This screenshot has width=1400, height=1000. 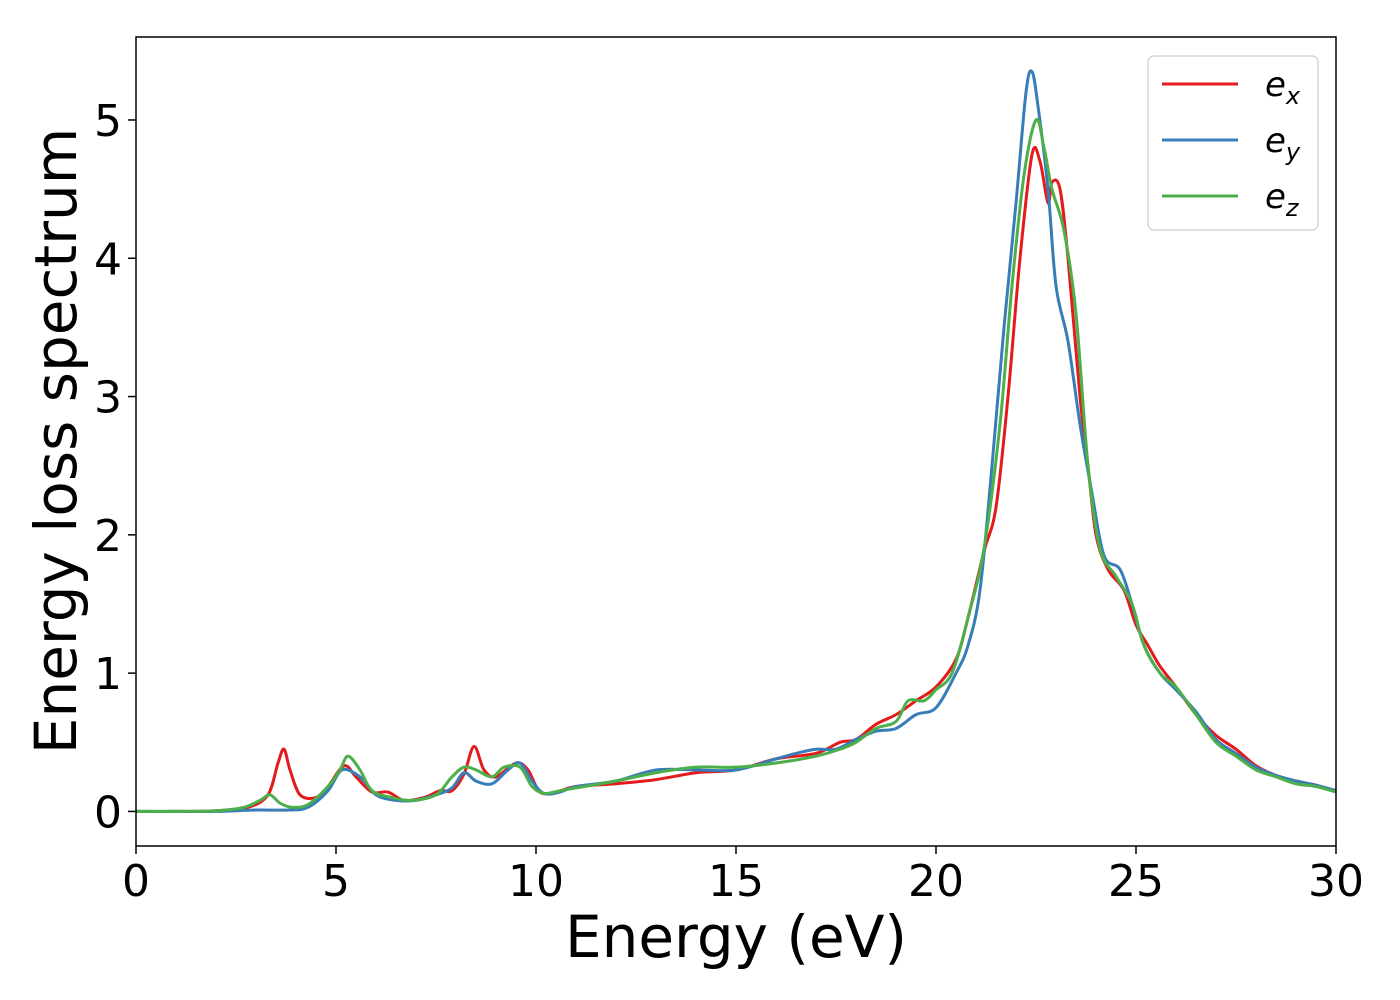 What do you see at coordinates (936, 881) in the screenshot?
I see `x-tick-label: 20` at bounding box center [936, 881].